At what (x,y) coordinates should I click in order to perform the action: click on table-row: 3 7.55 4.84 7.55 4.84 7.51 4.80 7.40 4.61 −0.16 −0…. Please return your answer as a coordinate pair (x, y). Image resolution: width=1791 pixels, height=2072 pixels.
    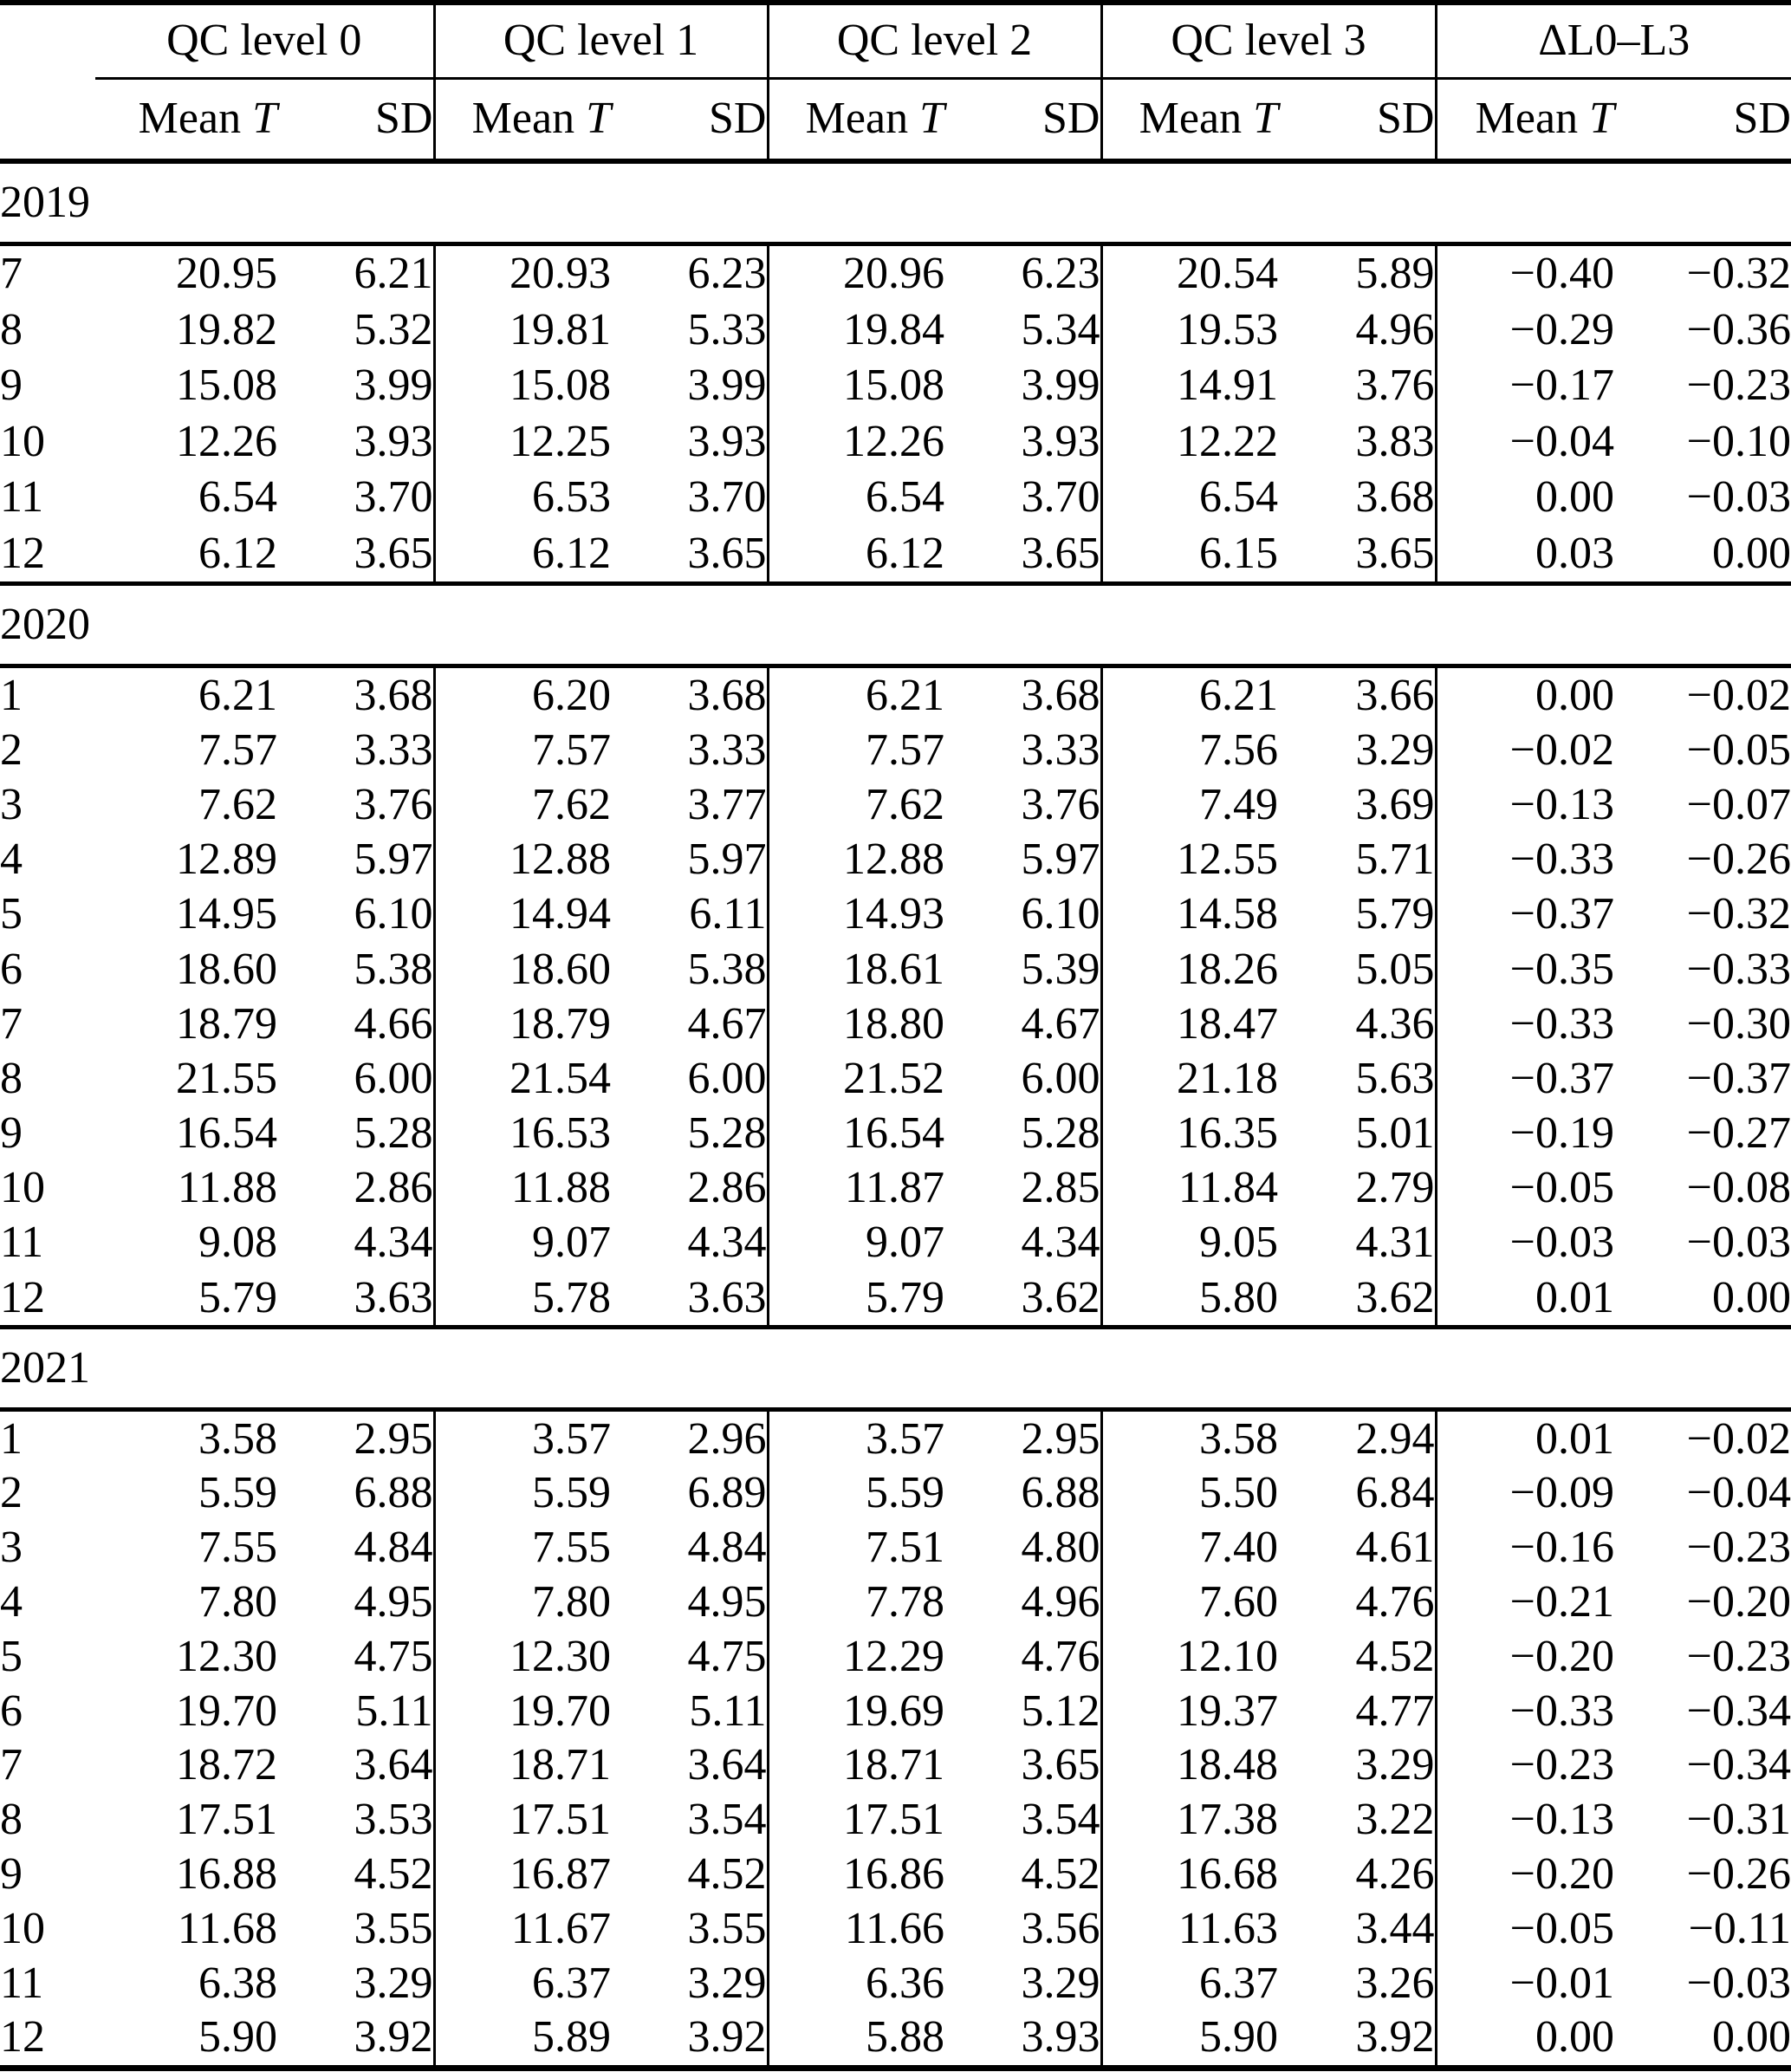
    Looking at the image, I should click on (895, 1547).